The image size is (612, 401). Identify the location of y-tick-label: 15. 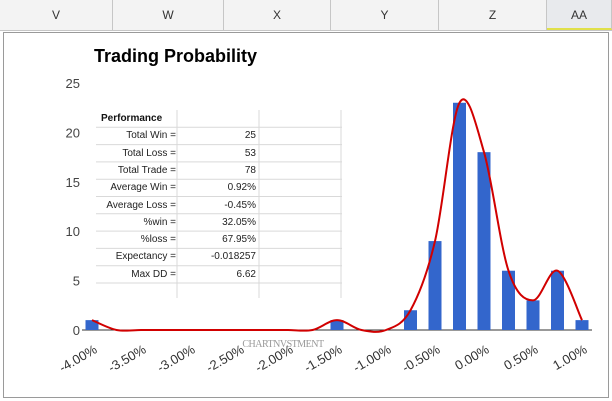
(73, 182).